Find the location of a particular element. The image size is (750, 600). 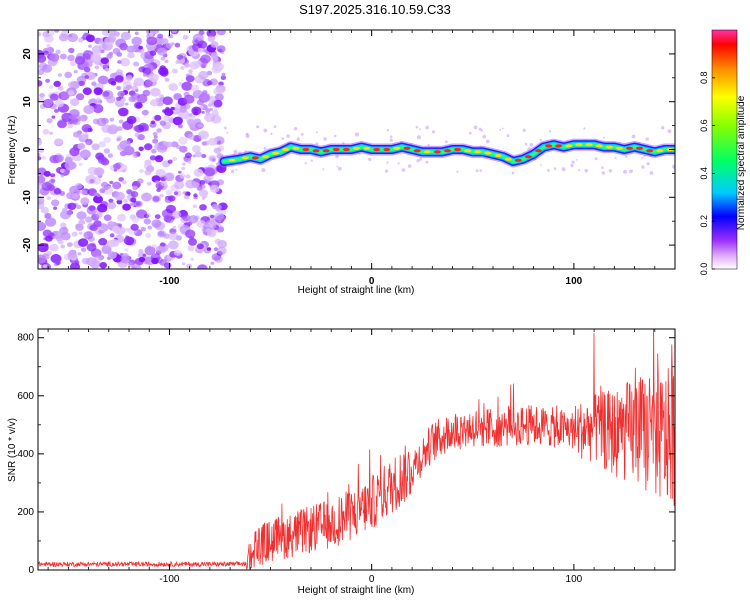

x-tick-label: 100 is located at coordinates (574, 281).